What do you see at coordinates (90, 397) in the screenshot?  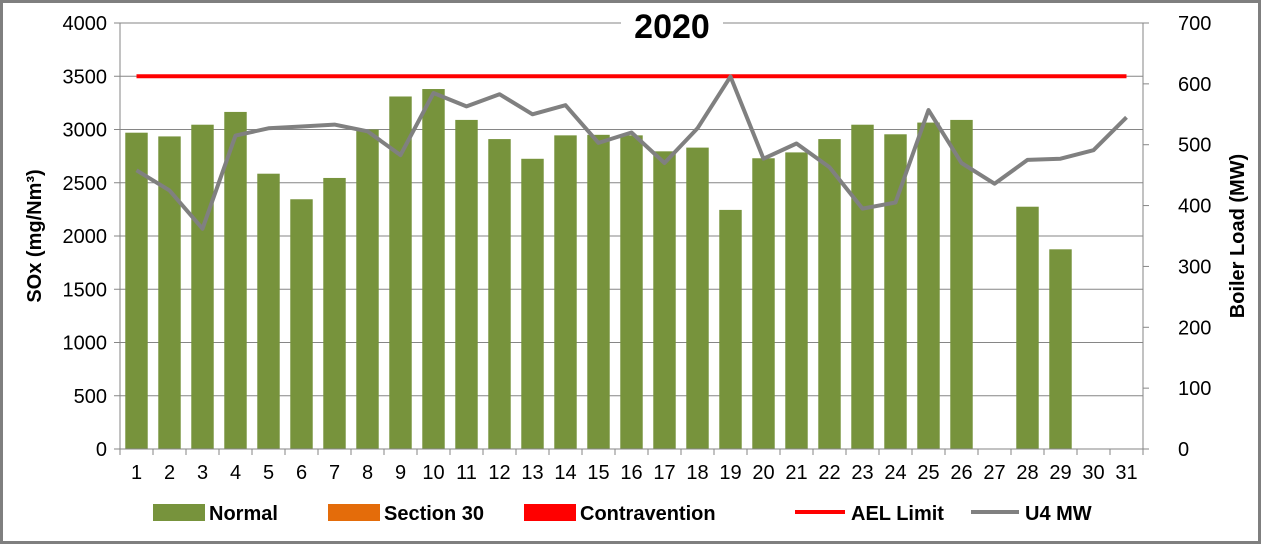 I see `y-tick-label: 500` at bounding box center [90, 397].